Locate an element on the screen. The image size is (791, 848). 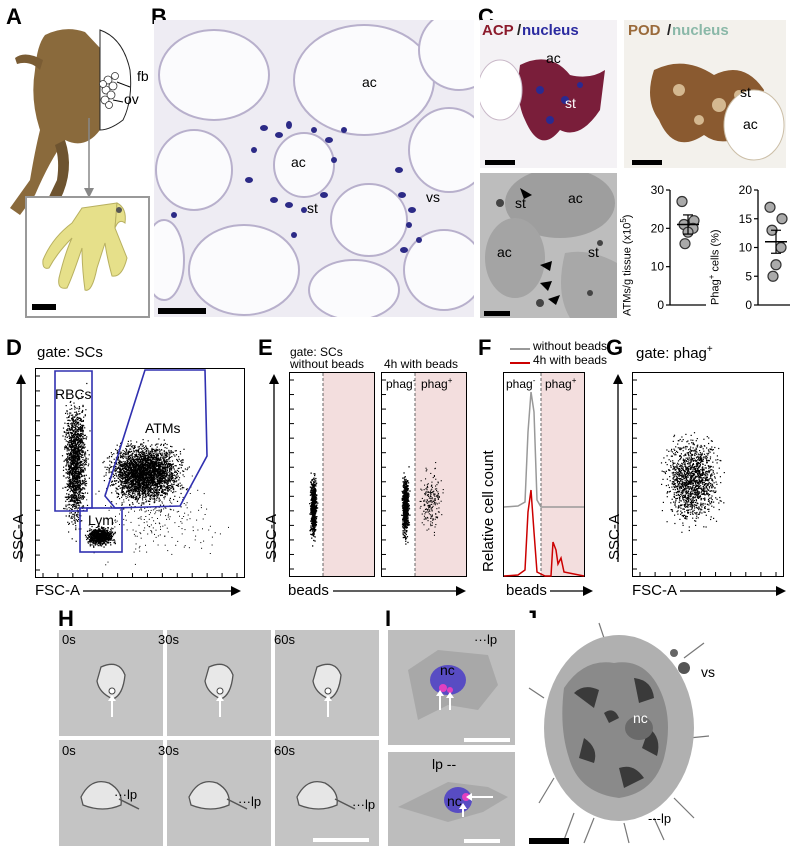
panel-label-a: A is located at coordinates (14, 16).